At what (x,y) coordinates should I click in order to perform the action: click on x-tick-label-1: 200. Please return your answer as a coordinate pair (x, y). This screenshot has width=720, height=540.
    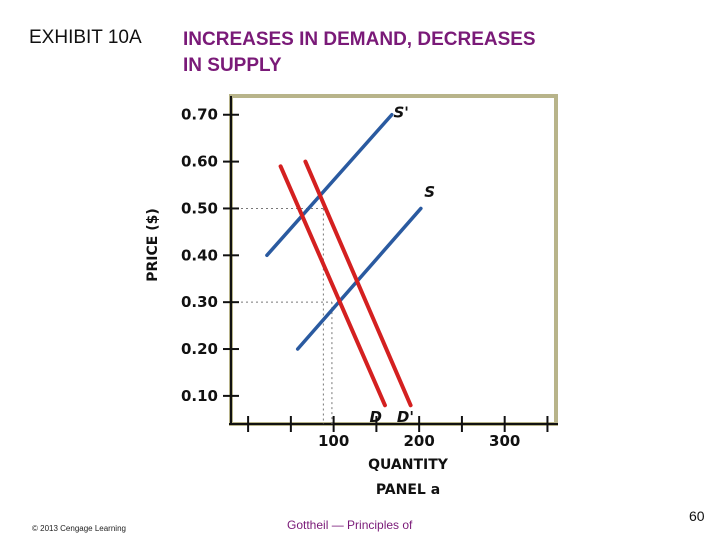
    Looking at the image, I should click on (419, 441).